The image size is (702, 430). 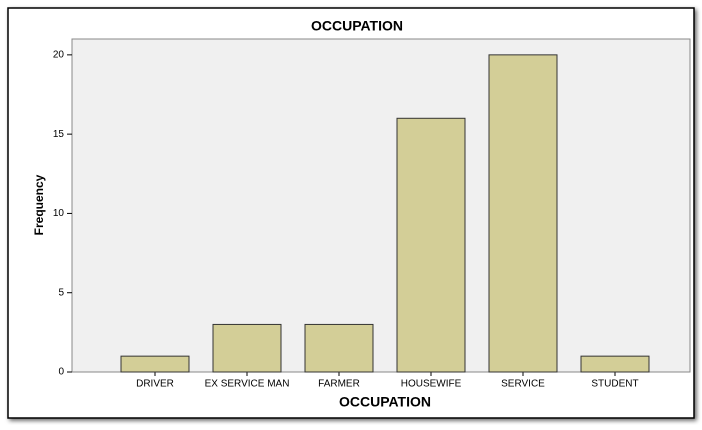 What do you see at coordinates (59, 134) in the screenshot?
I see `y-tick-label: 15` at bounding box center [59, 134].